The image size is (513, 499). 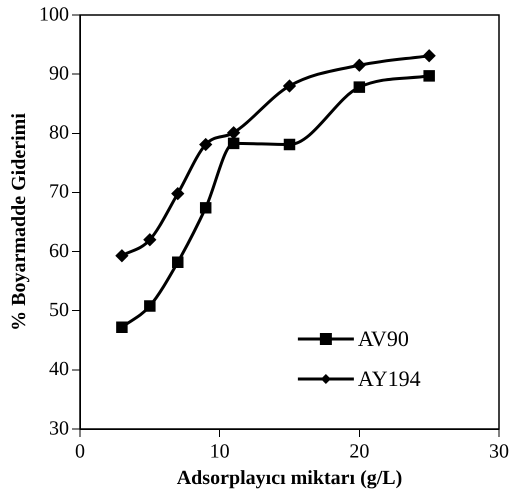 I want to click on y-tick-label: 60, so click(x=59, y=251).